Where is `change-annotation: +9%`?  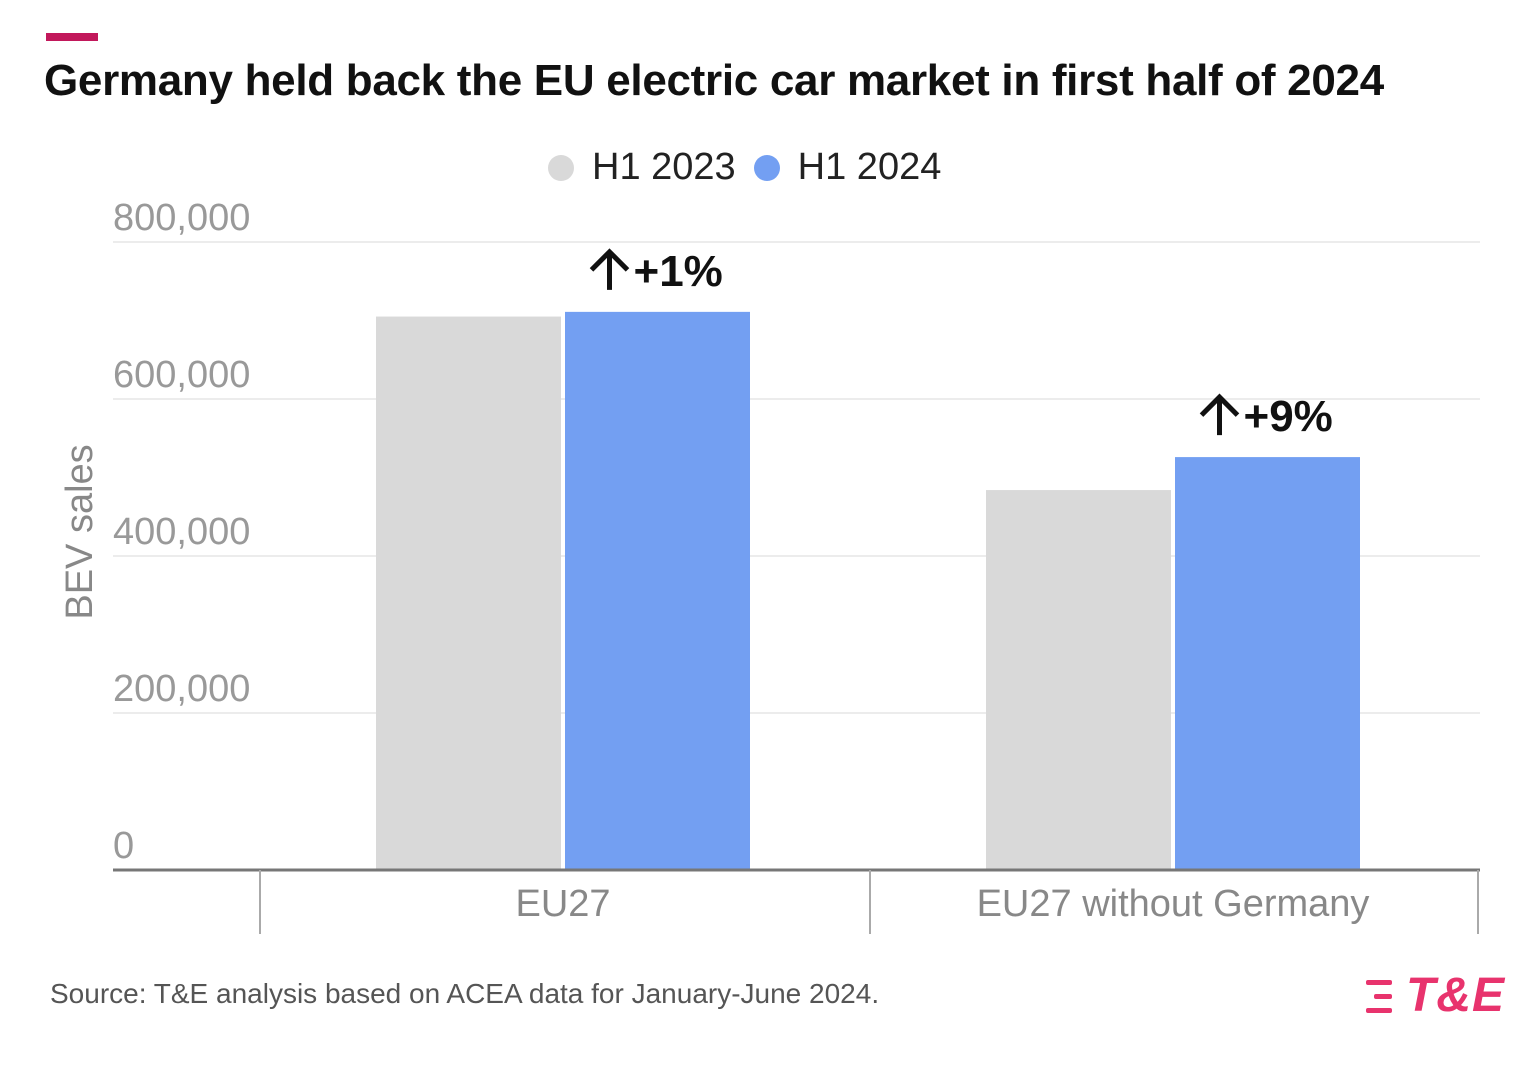 change-annotation: +9% is located at coordinates (1266, 416).